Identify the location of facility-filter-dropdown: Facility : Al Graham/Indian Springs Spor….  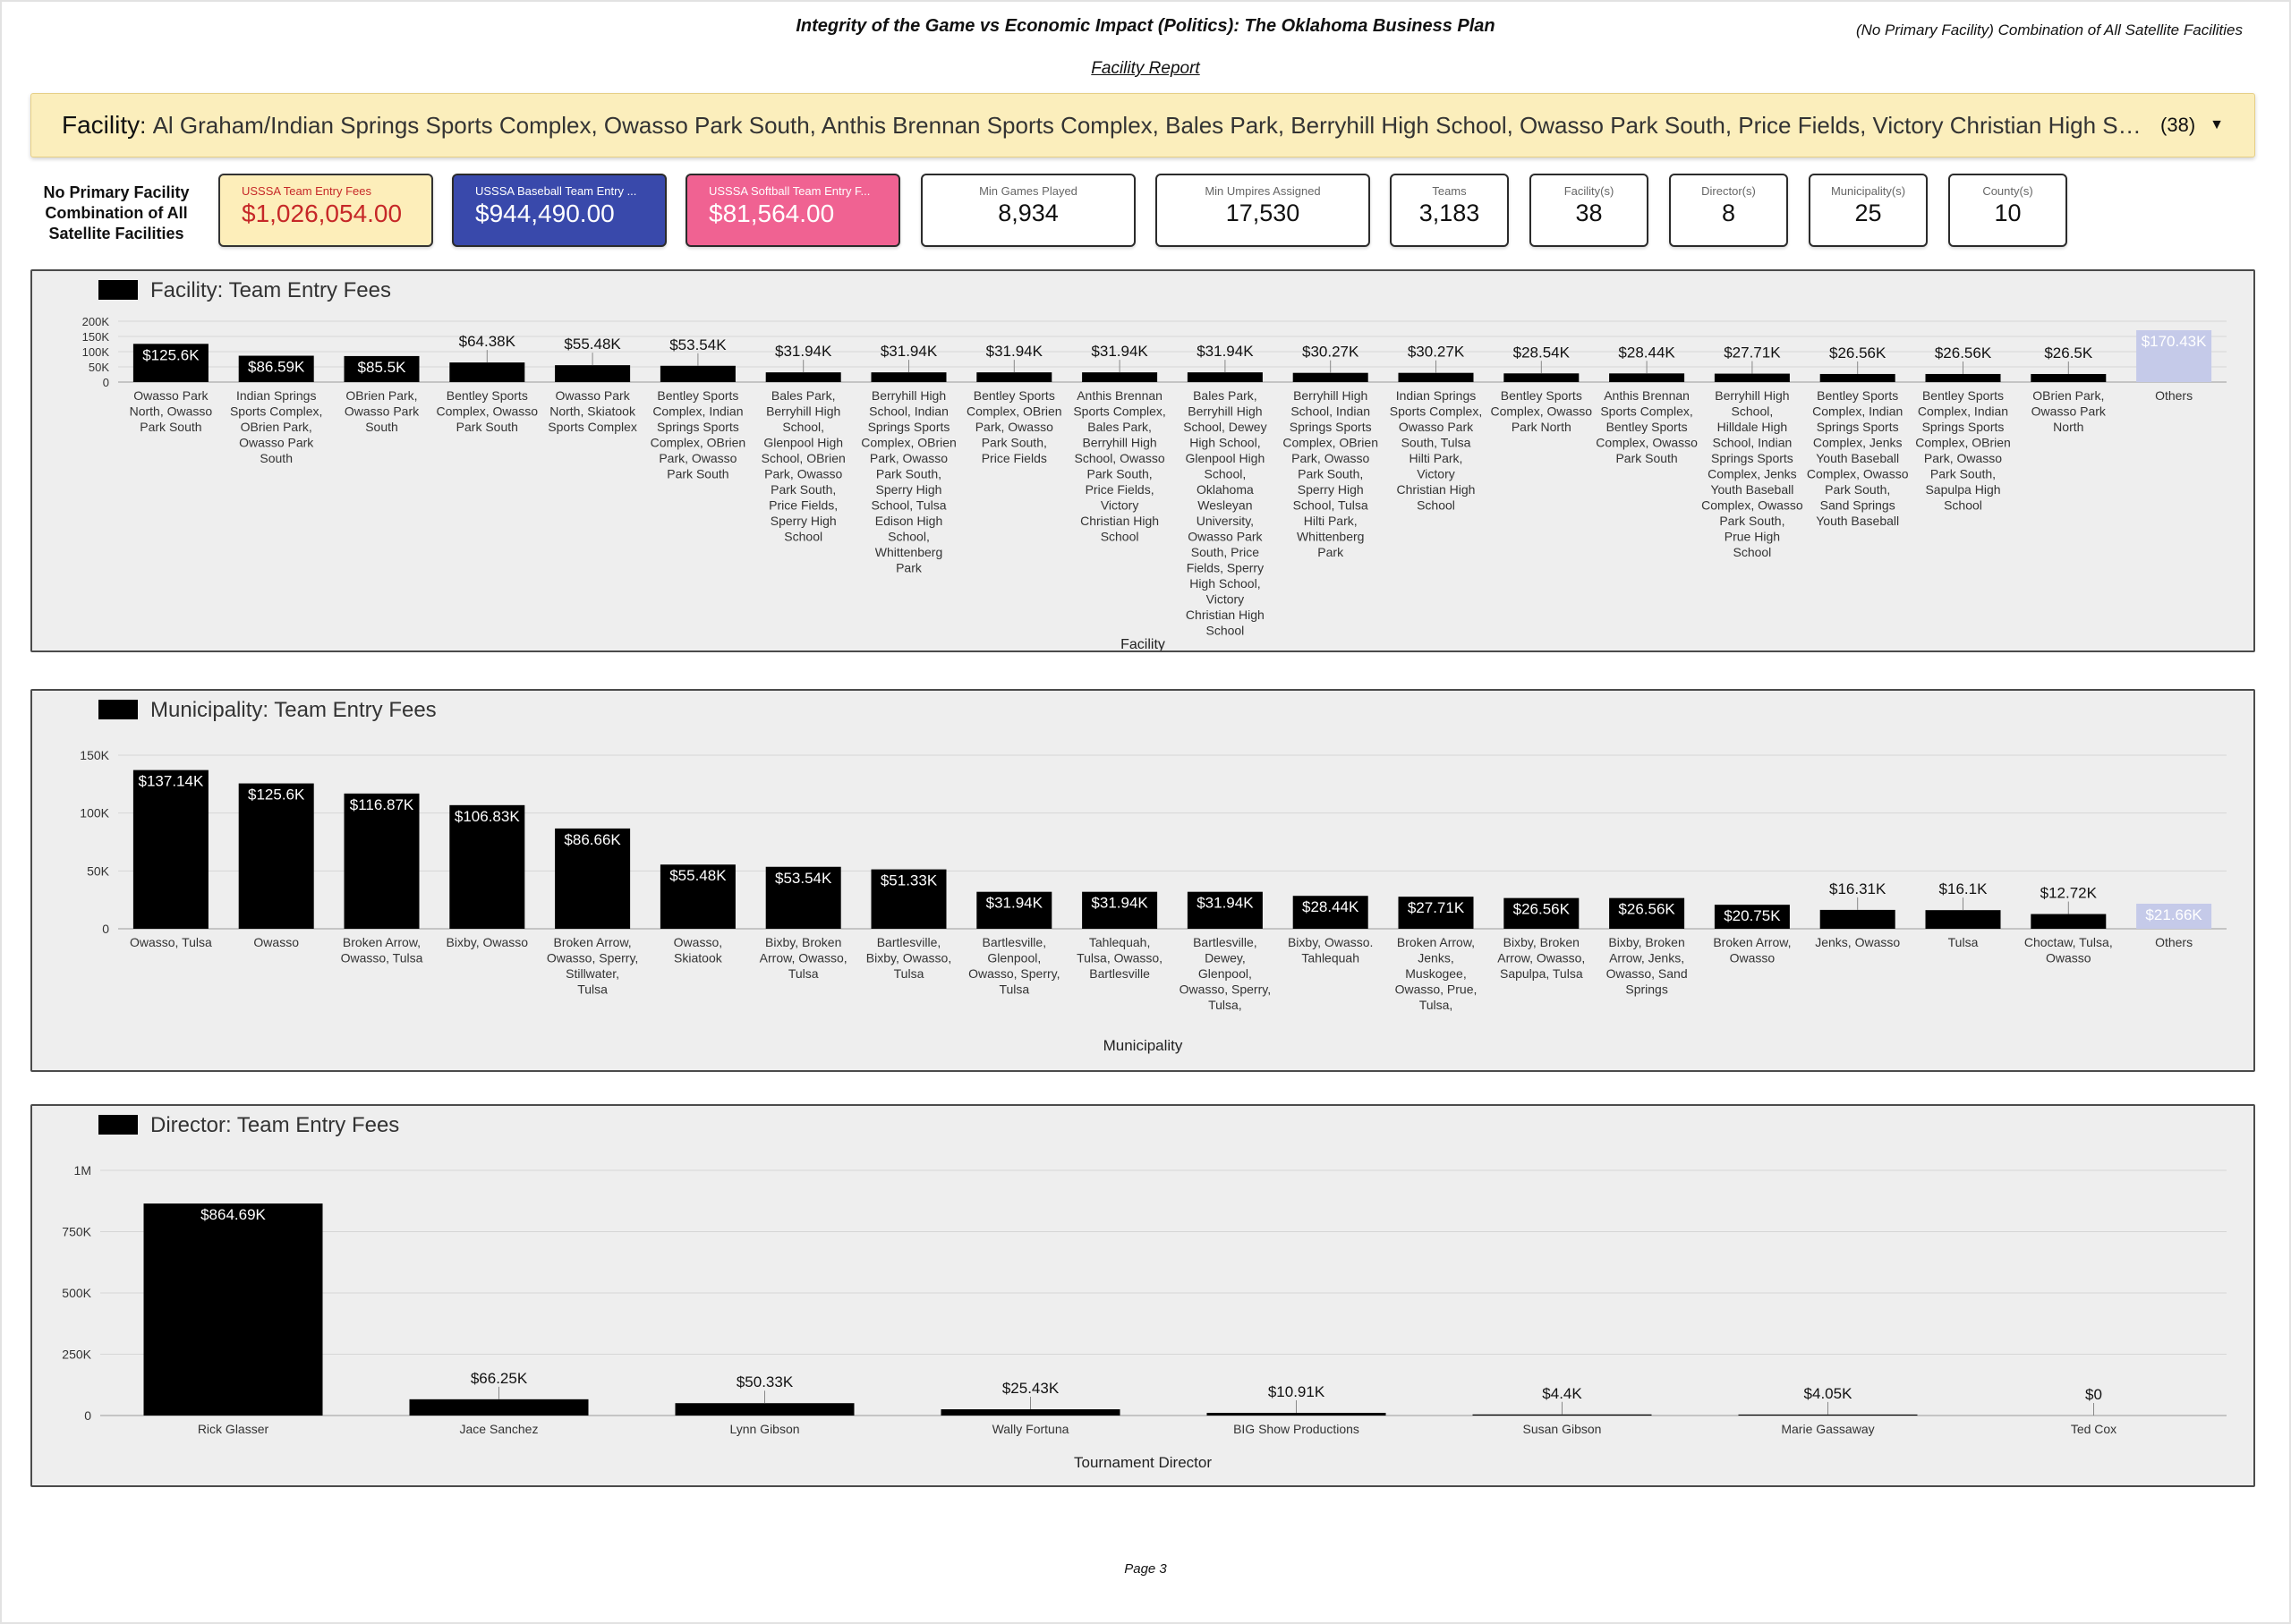
(1143, 125).